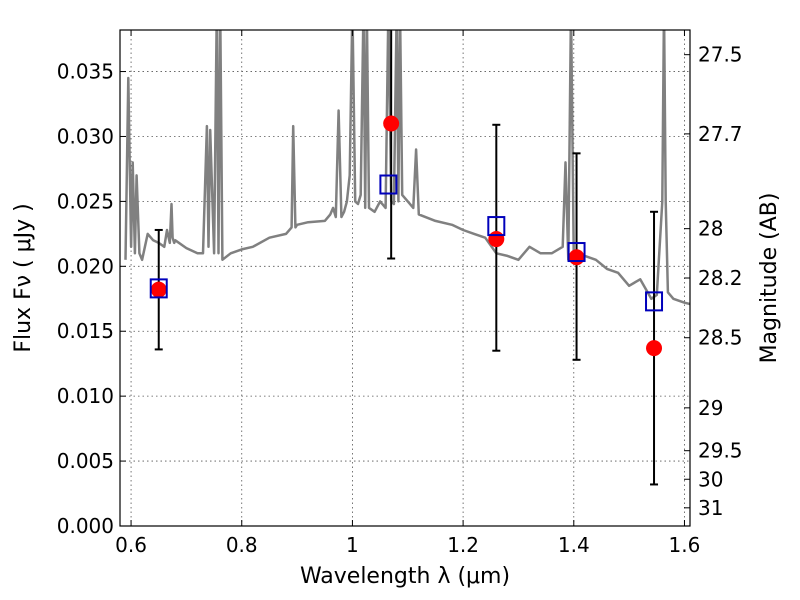  Describe the element at coordinates (85, 331) in the screenshot. I see `y-tick-label: 0.015` at that location.